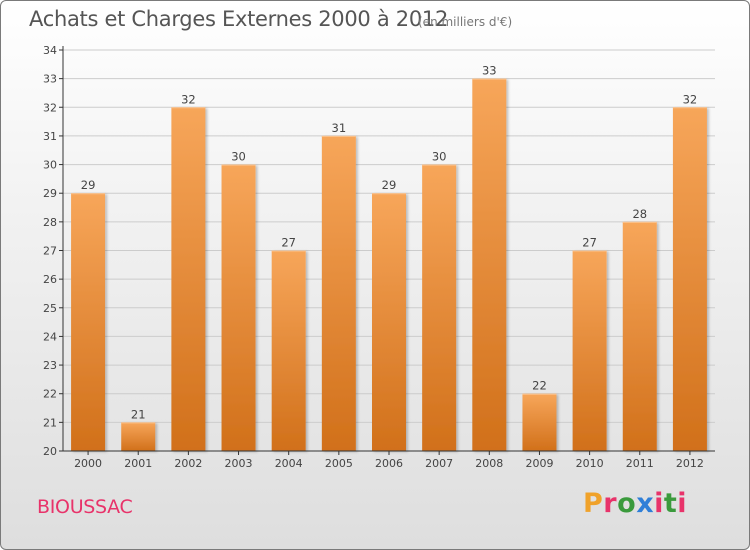  Describe the element at coordinates (50, 279) in the screenshot. I see `y-tick-label: 26` at that location.